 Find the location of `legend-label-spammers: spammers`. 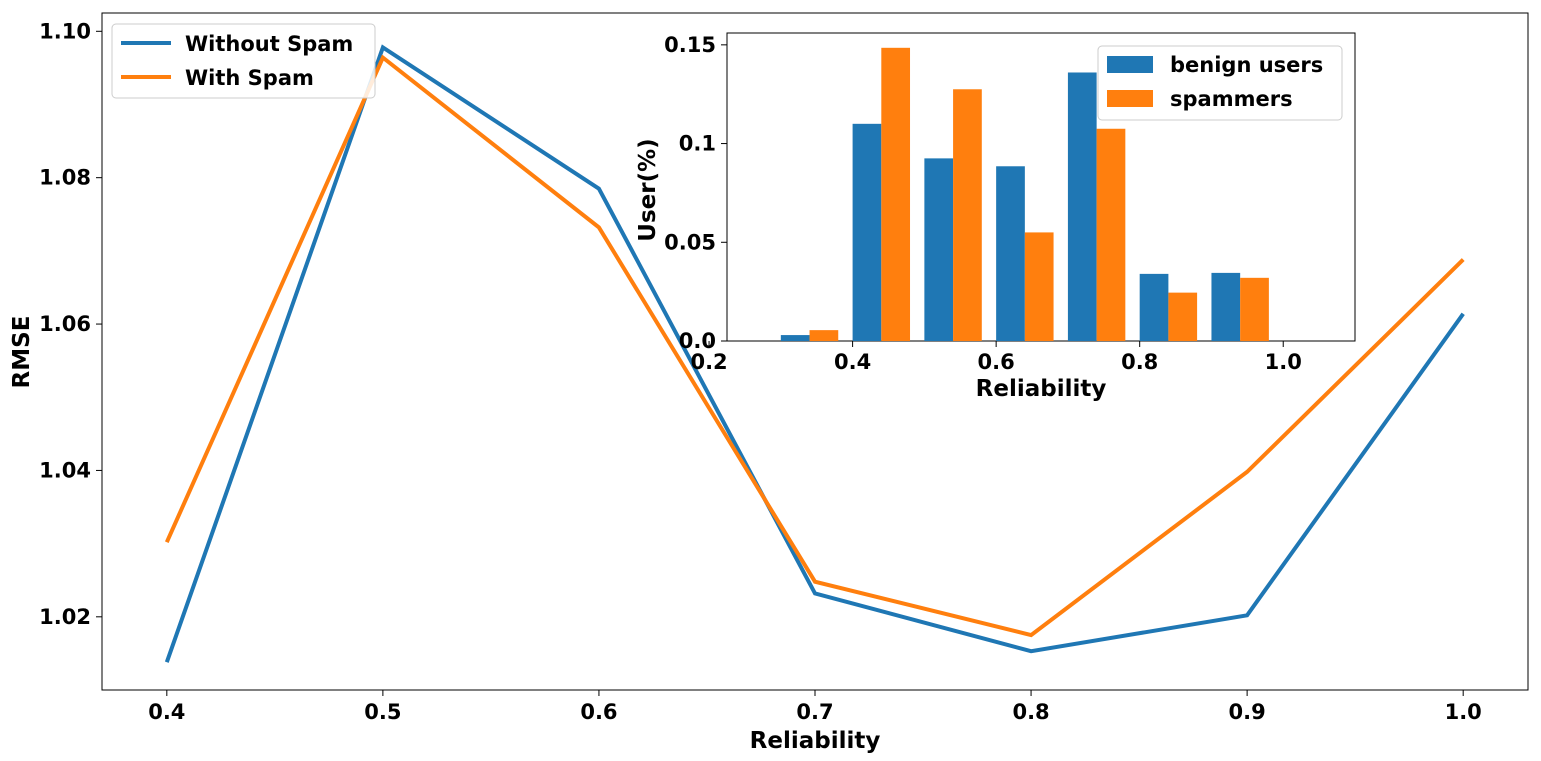

legend-label-spammers: spammers is located at coordinates (1231, 99).